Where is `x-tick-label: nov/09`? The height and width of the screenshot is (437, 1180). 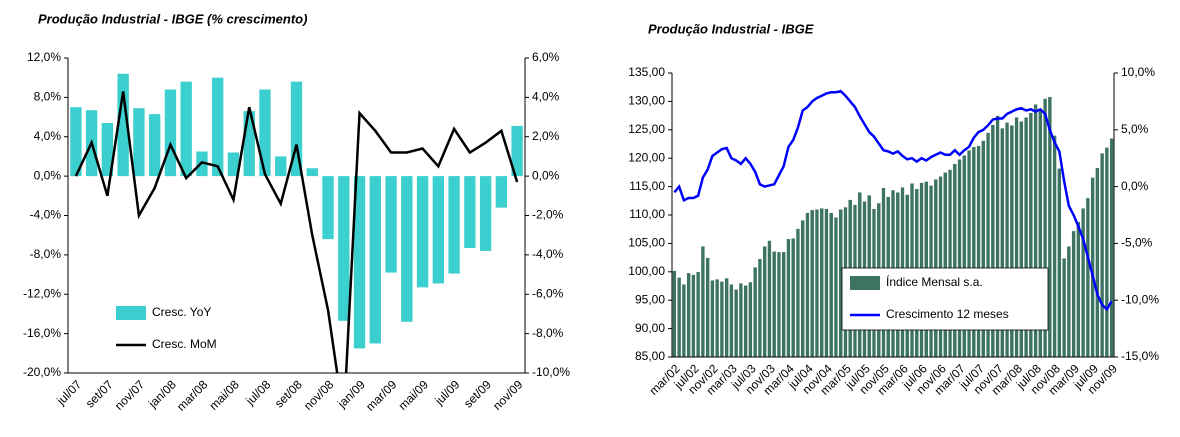 x-tick-label: nov/09 is located at coordinates (508, 395).